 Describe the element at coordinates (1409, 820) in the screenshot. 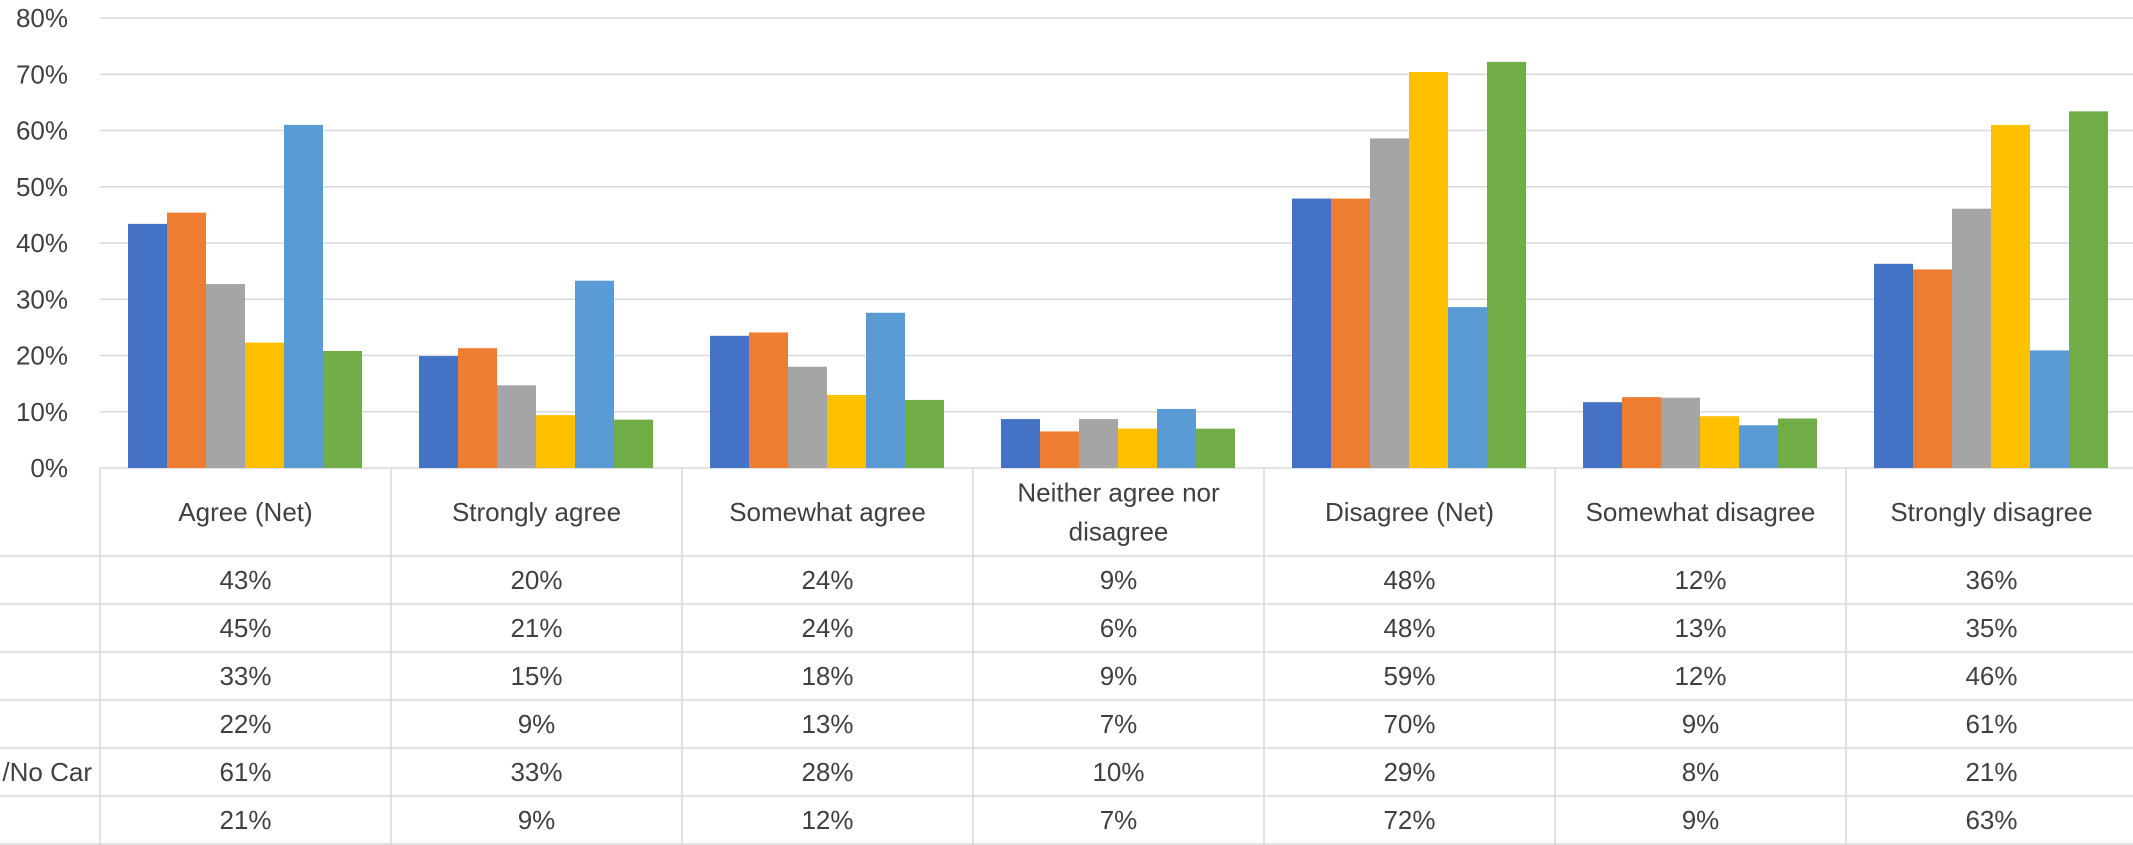

I see `table-cell-value: 72%` at that location.